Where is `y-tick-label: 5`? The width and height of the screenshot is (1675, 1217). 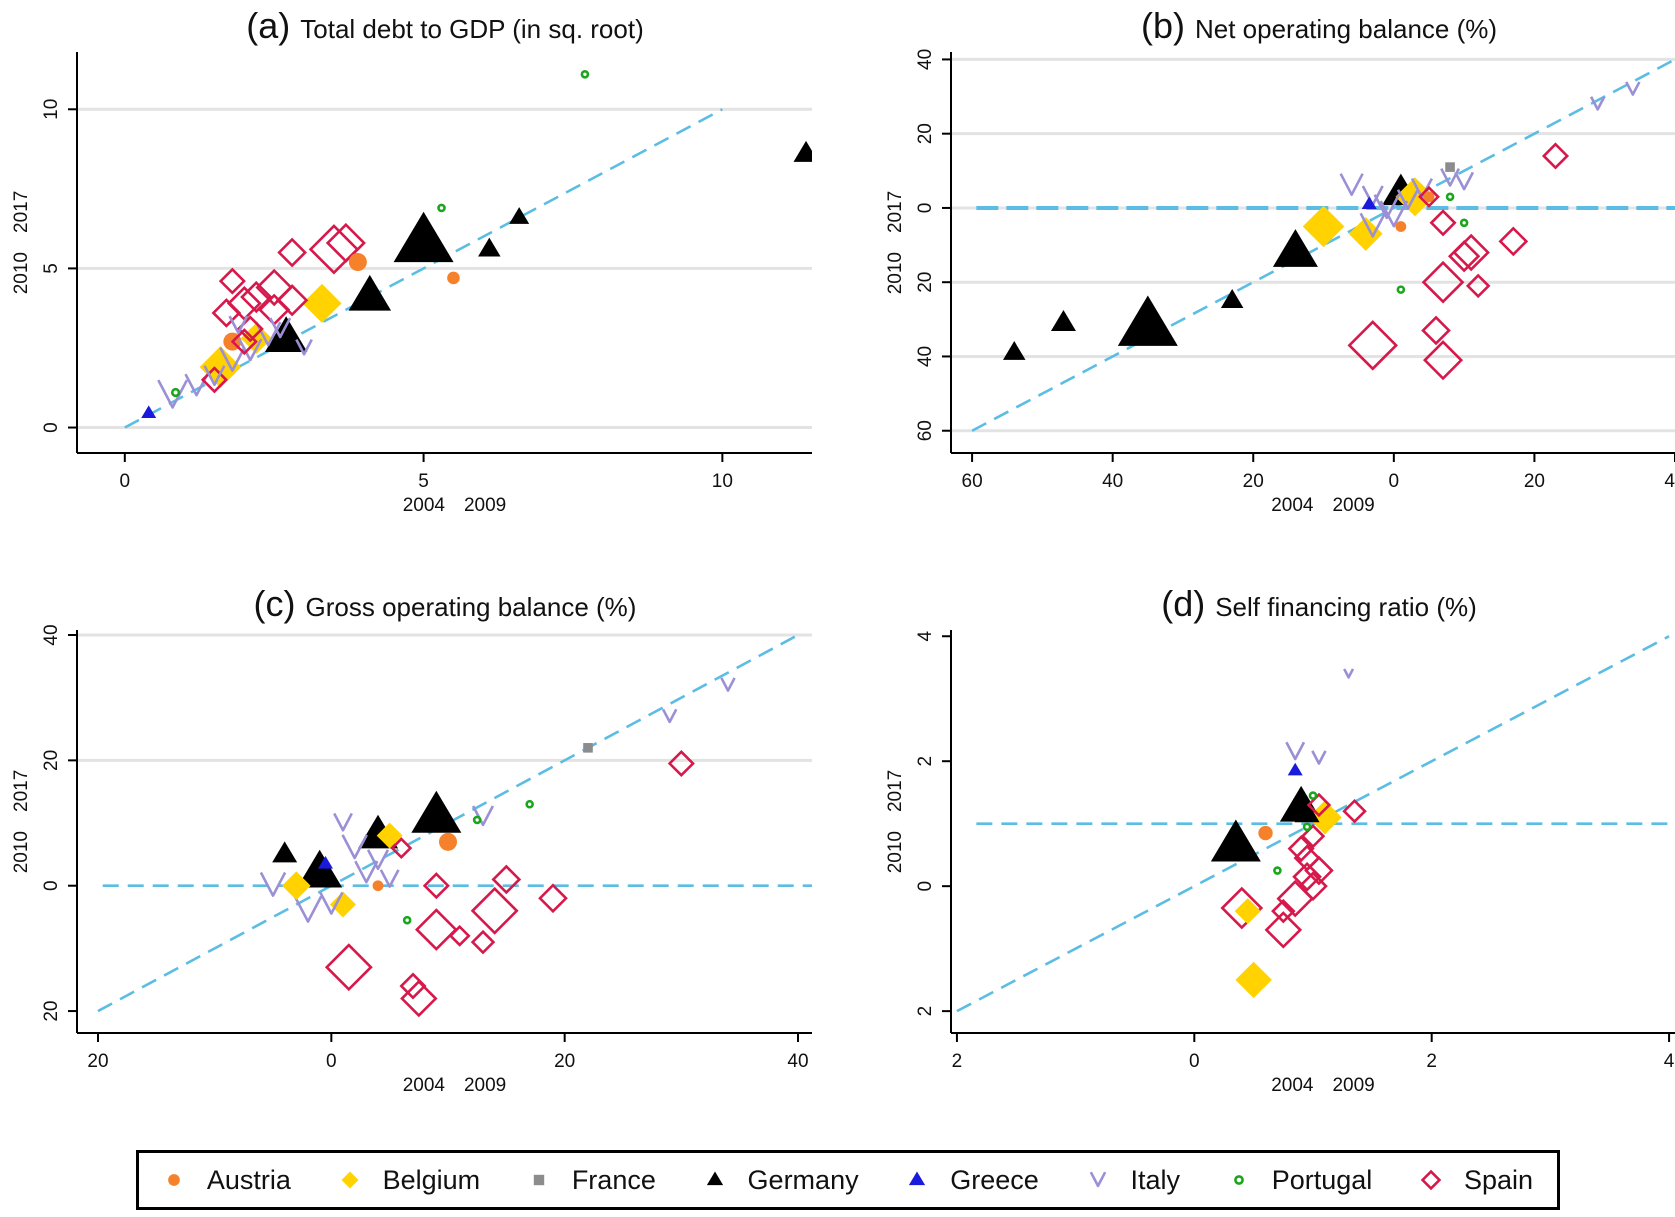
y-tick-label: 5 is located at coordinates (51, 268).